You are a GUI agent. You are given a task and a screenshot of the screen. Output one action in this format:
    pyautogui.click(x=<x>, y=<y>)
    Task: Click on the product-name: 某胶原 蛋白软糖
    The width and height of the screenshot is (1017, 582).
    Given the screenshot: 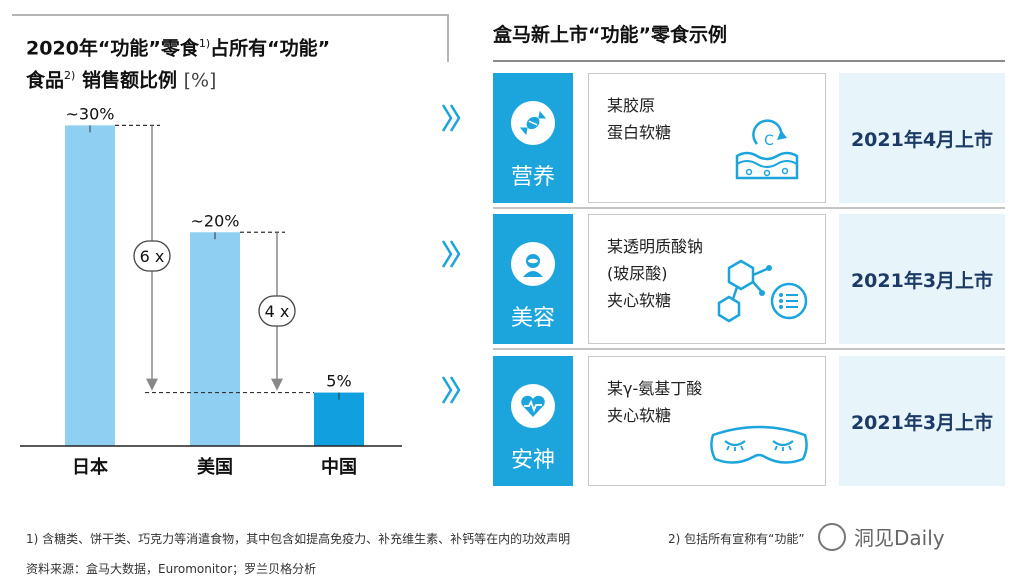 What is the action you would take?
    pyautogui.click(x=639, y=119)
    